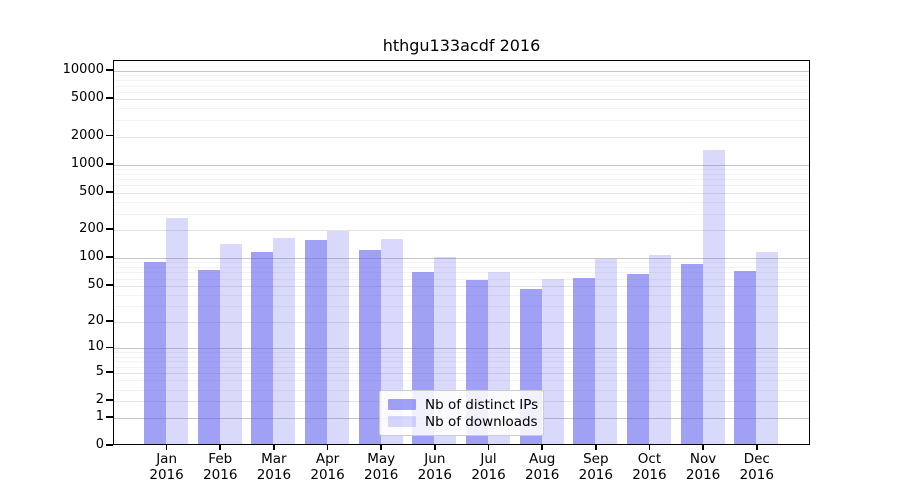 This screenshot has width=900, height=500. I want to click on x-tick-label: Feb 2016, so click(220, 467).